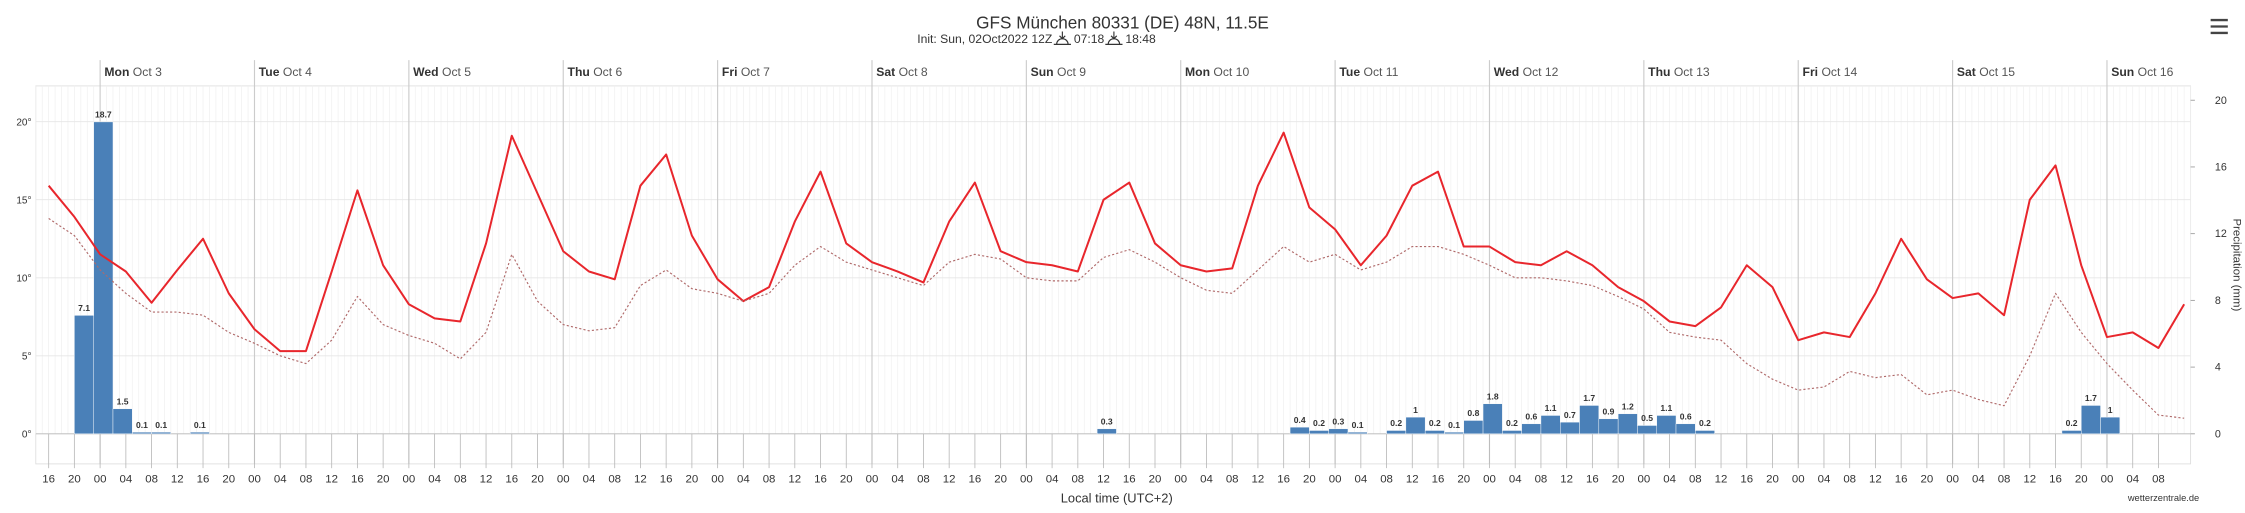 This screenshot has height=513, width=2245. Describe the element at coordinates (1570, 415) in the screenshot. I see `precip-label: 0.7` at that location.